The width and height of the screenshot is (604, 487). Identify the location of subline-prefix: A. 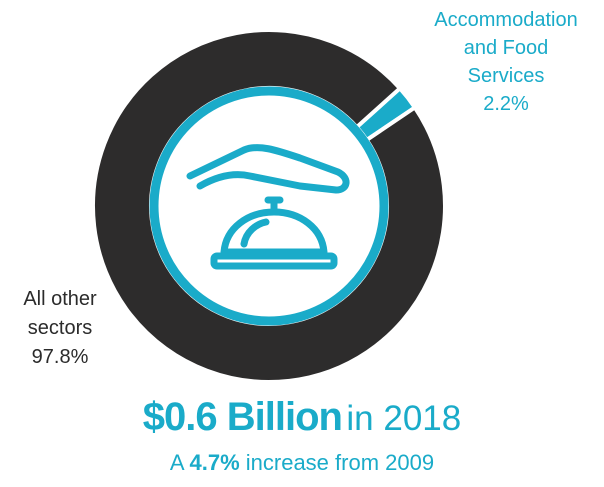
(176, 462).